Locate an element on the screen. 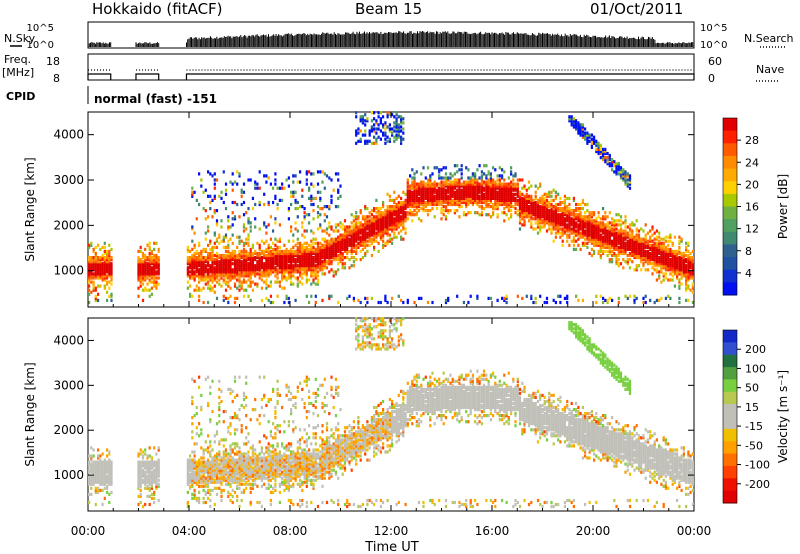 The width and height of the screenshot is (800, 554). nsky-tick-bottom: 10^0 is located at coordinates (40, 45).